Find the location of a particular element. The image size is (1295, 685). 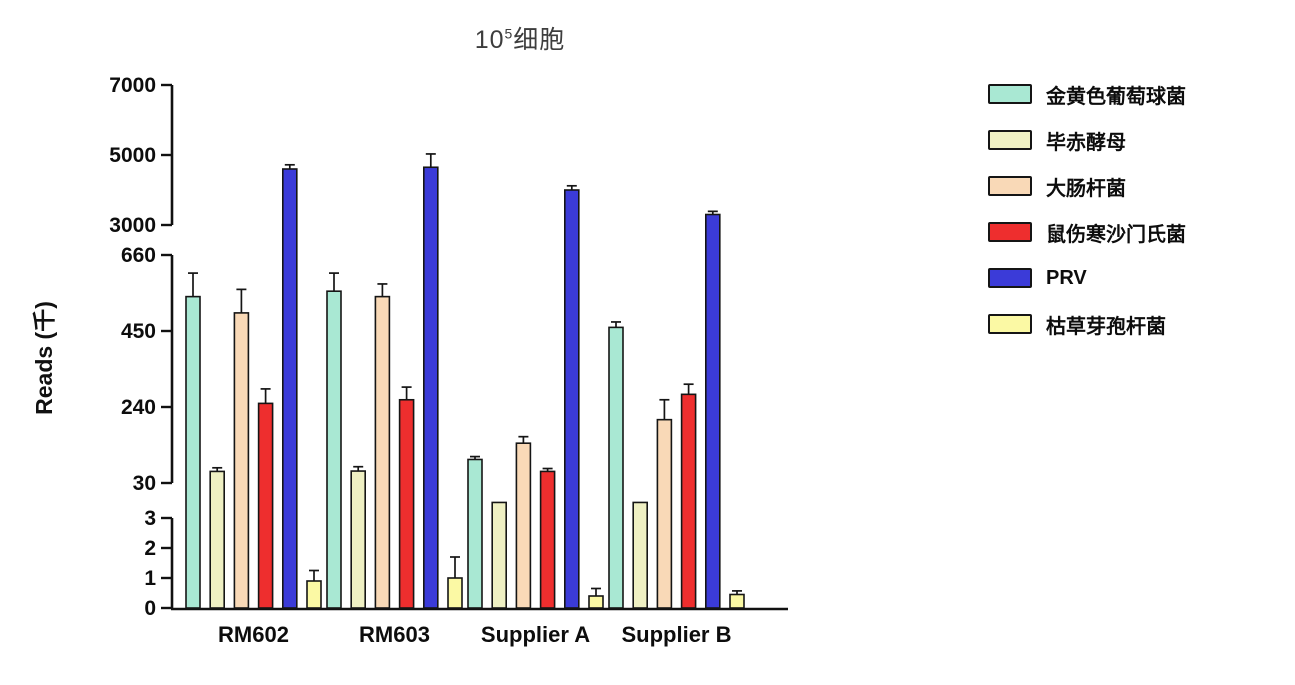

y-tick-label: 240 is located at coordinates (138, 407).